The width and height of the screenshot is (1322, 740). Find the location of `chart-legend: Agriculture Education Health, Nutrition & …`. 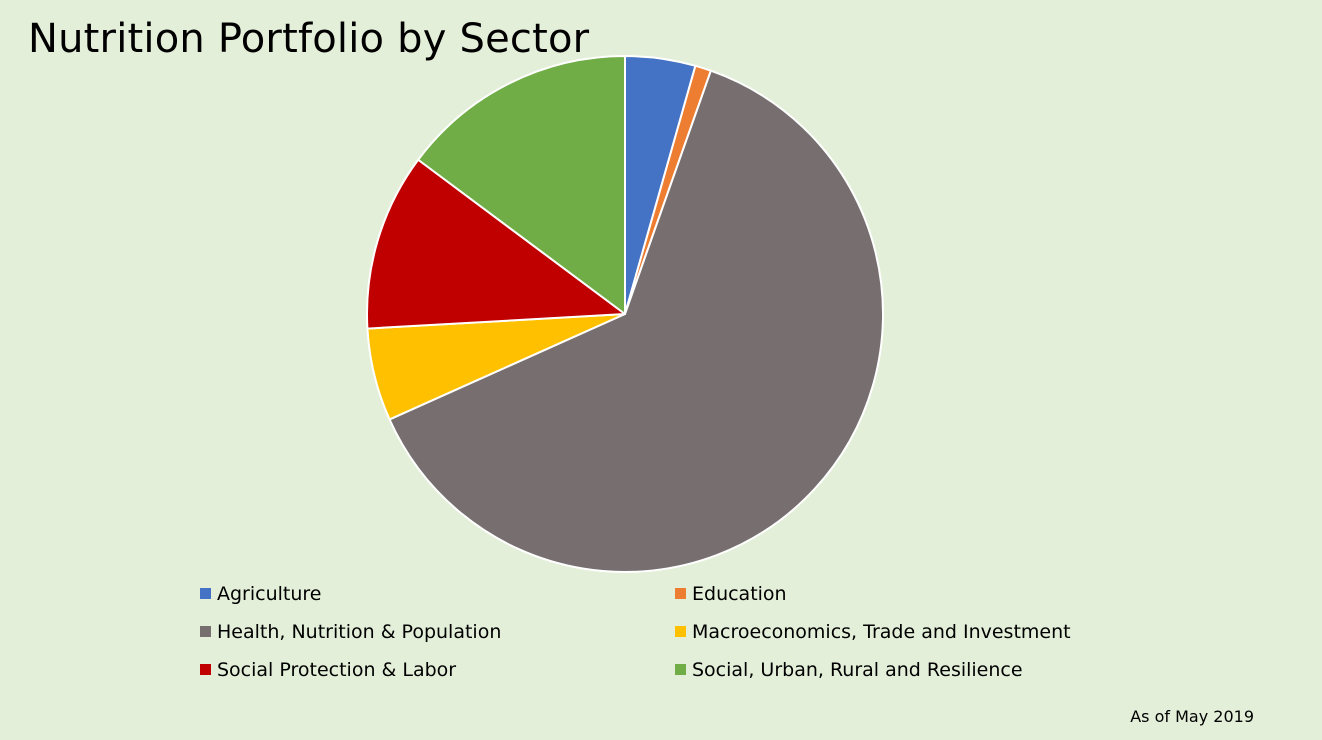

chart-legend: Agriculture Education Health, Nutrition & … is located at coordinates (660, 631).